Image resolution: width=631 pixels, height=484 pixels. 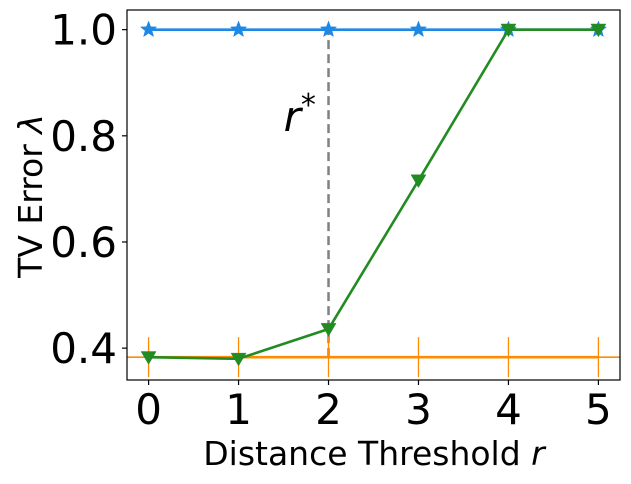 I want to click on y-tick-label: 0.8, so click(x=83, y=136).